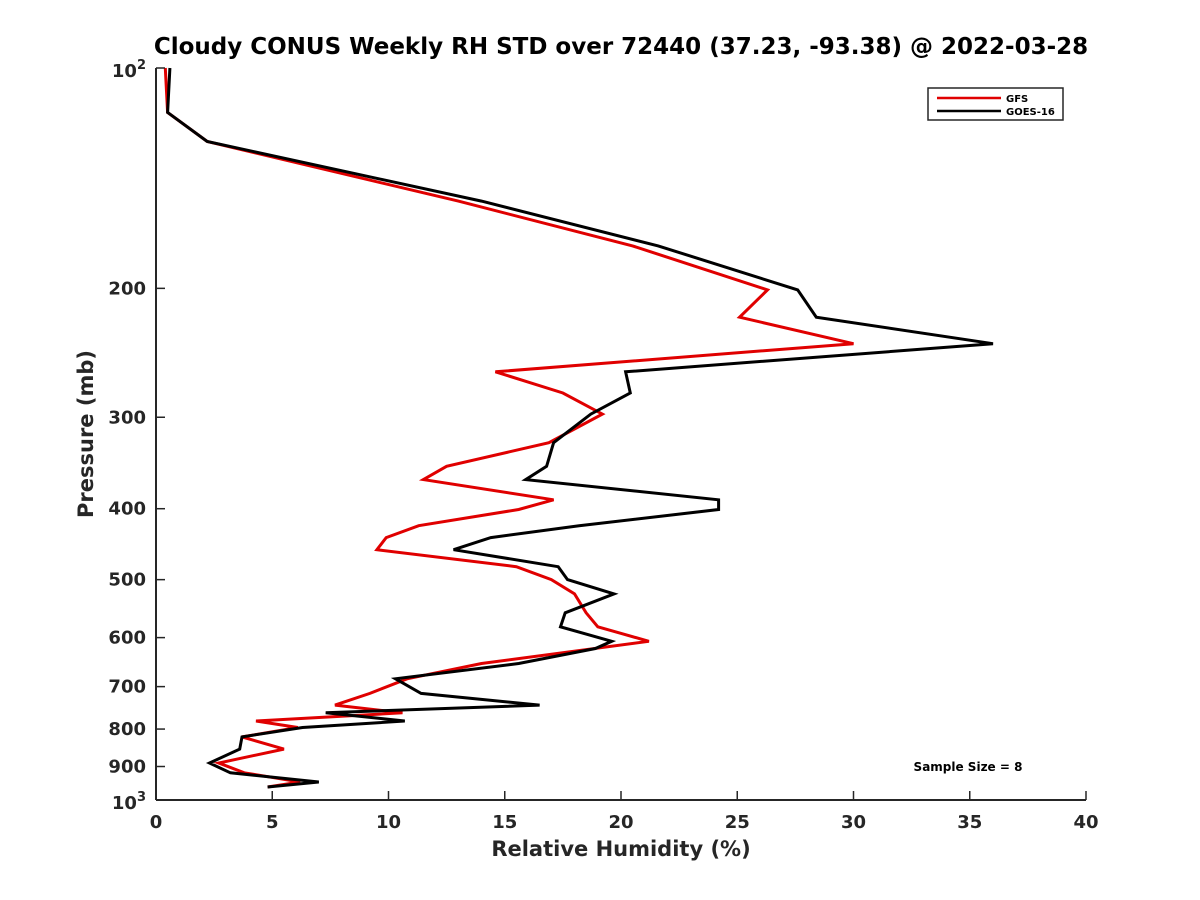 The width and height of the screenshot is (1200, 900). What do you see at coordinates (127, 638) in the screenshot?
I see `y-tick-label-4: 600` at bounding box center [127, 638].